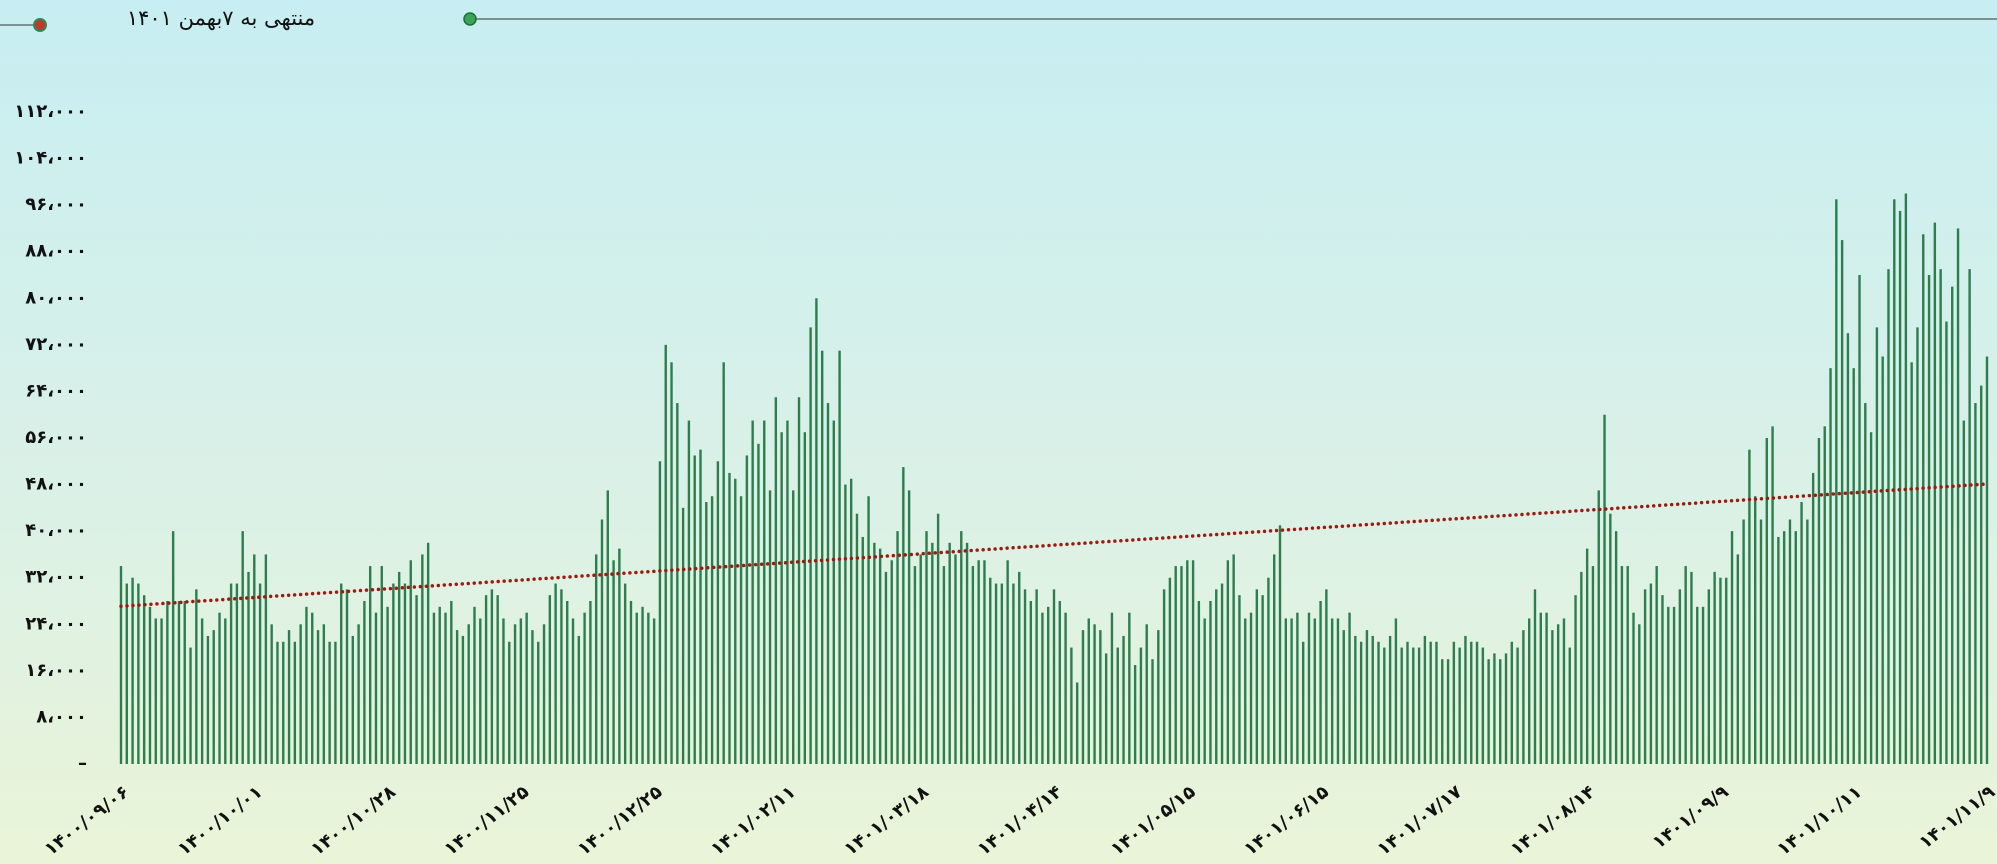 The height and width of the screenshot is (864, 1997). I want to click on y-tick-label: ۴۸،۰۰۰, so click(56, 484).